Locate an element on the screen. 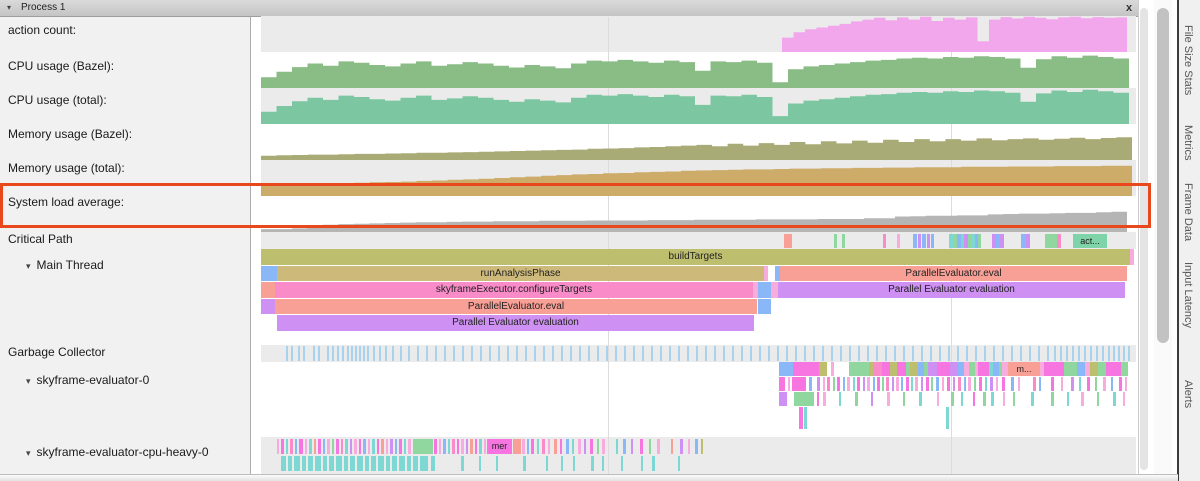  inner-vertical-scrollbar is located at coordinates (1144, 239).